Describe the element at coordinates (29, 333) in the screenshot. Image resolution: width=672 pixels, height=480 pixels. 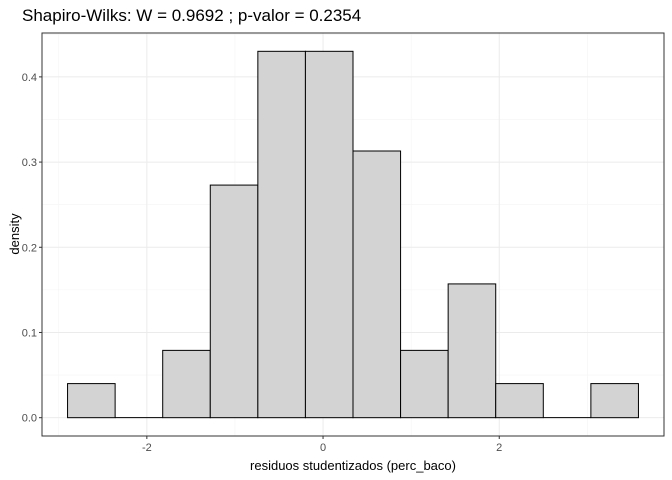
I see `y-tick-label: 0.1` at that location.